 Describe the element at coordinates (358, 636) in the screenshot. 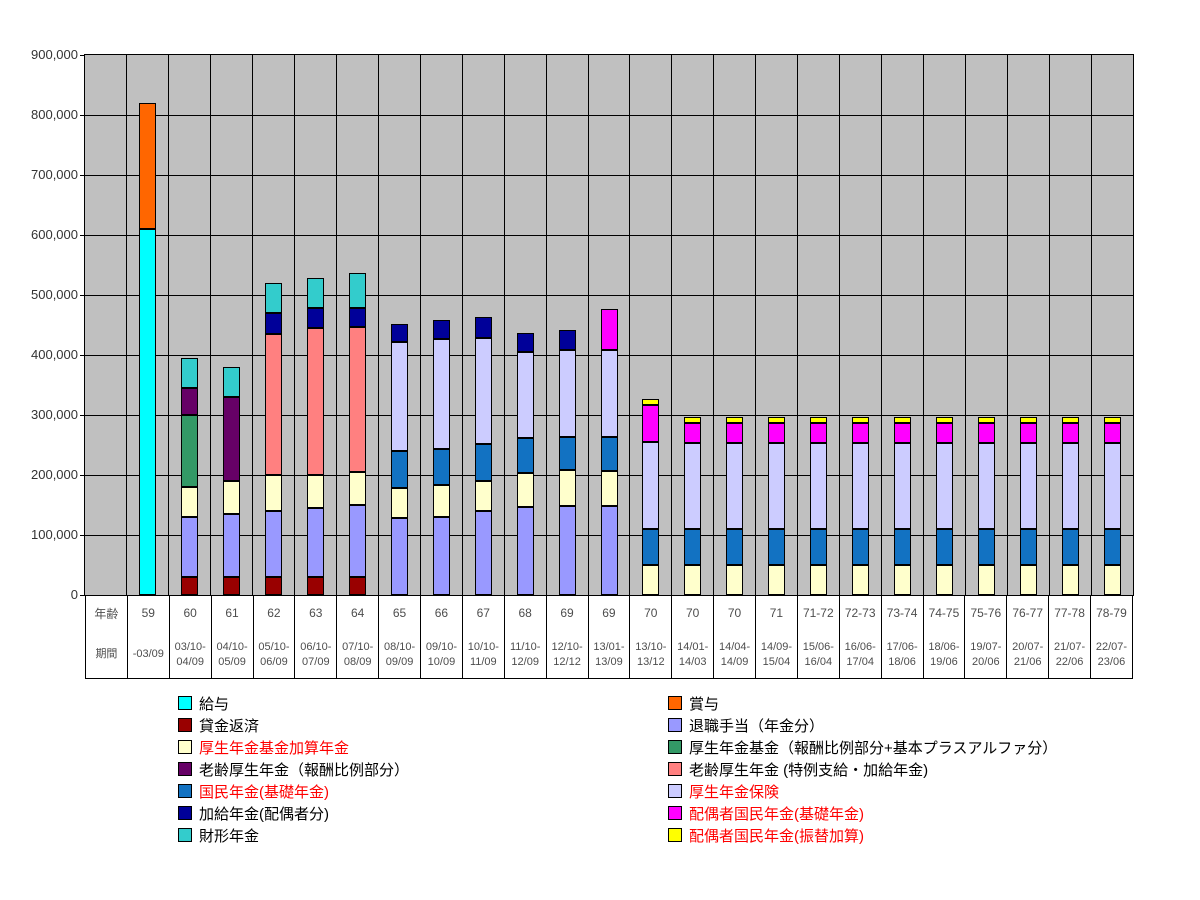

I see `x-axis-category-cell: 64 07/10- 08/09` at that location.